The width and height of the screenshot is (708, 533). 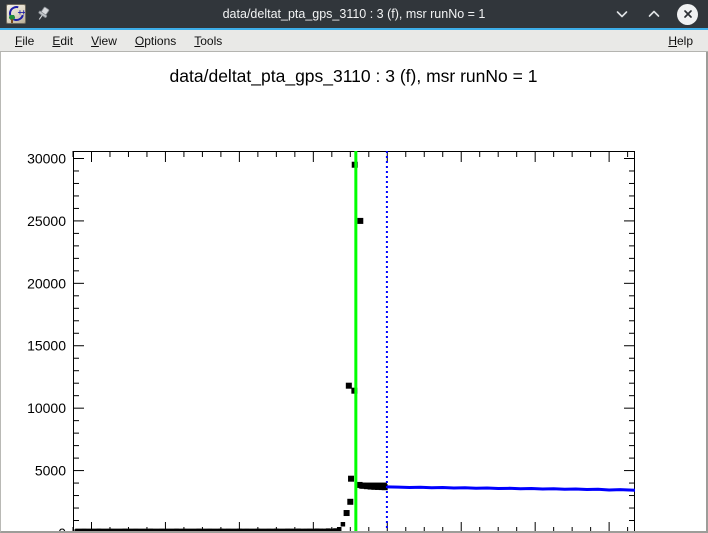 What do you see at coordinates (46, 221) in the screenshot?
I see `y-axis-tick-label: 25000` at bounding box center [46, 221].